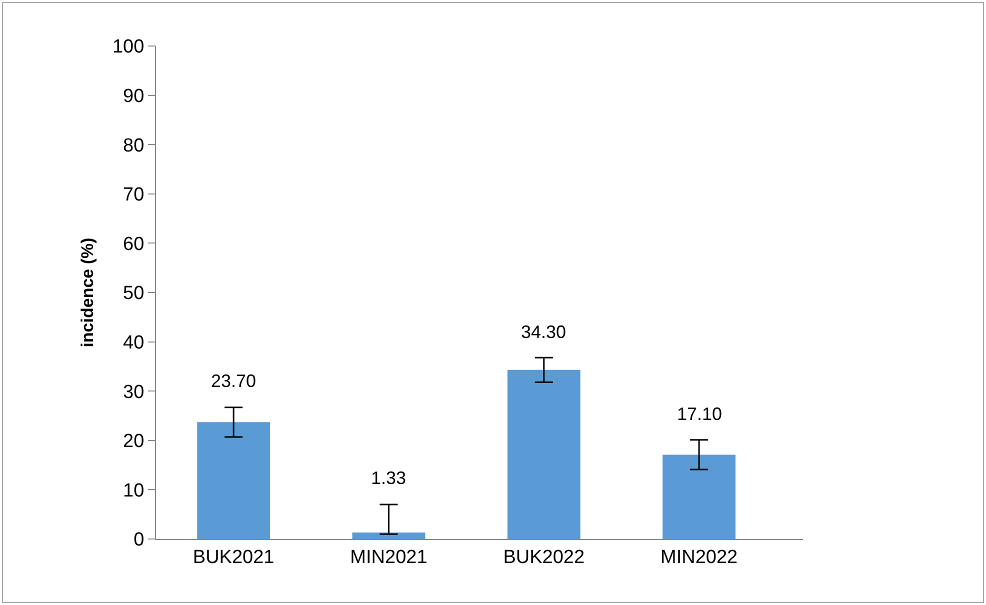  What do you see at coordinates (699, 414) in the screenshot?
I see `data-label: 17.10` at bounding box center [699, 414].